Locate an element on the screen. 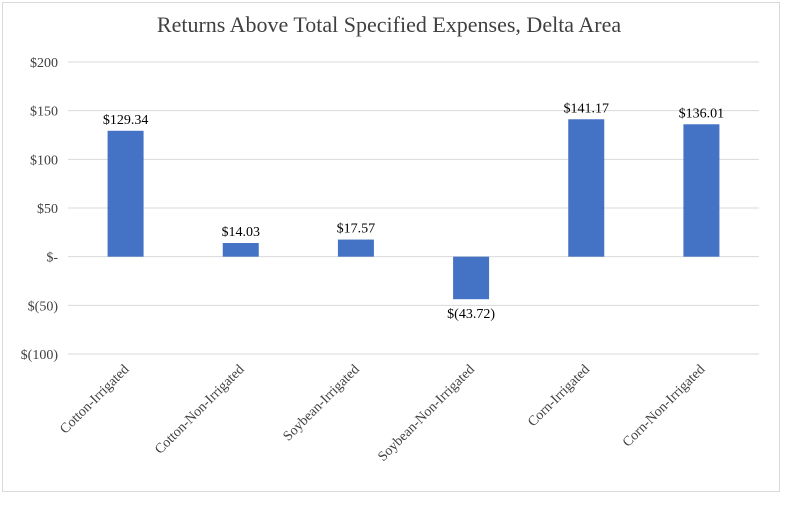 The width and height of the screenshot is (788, 506). data-label: $136.01 is located at coordinates (702, 113).